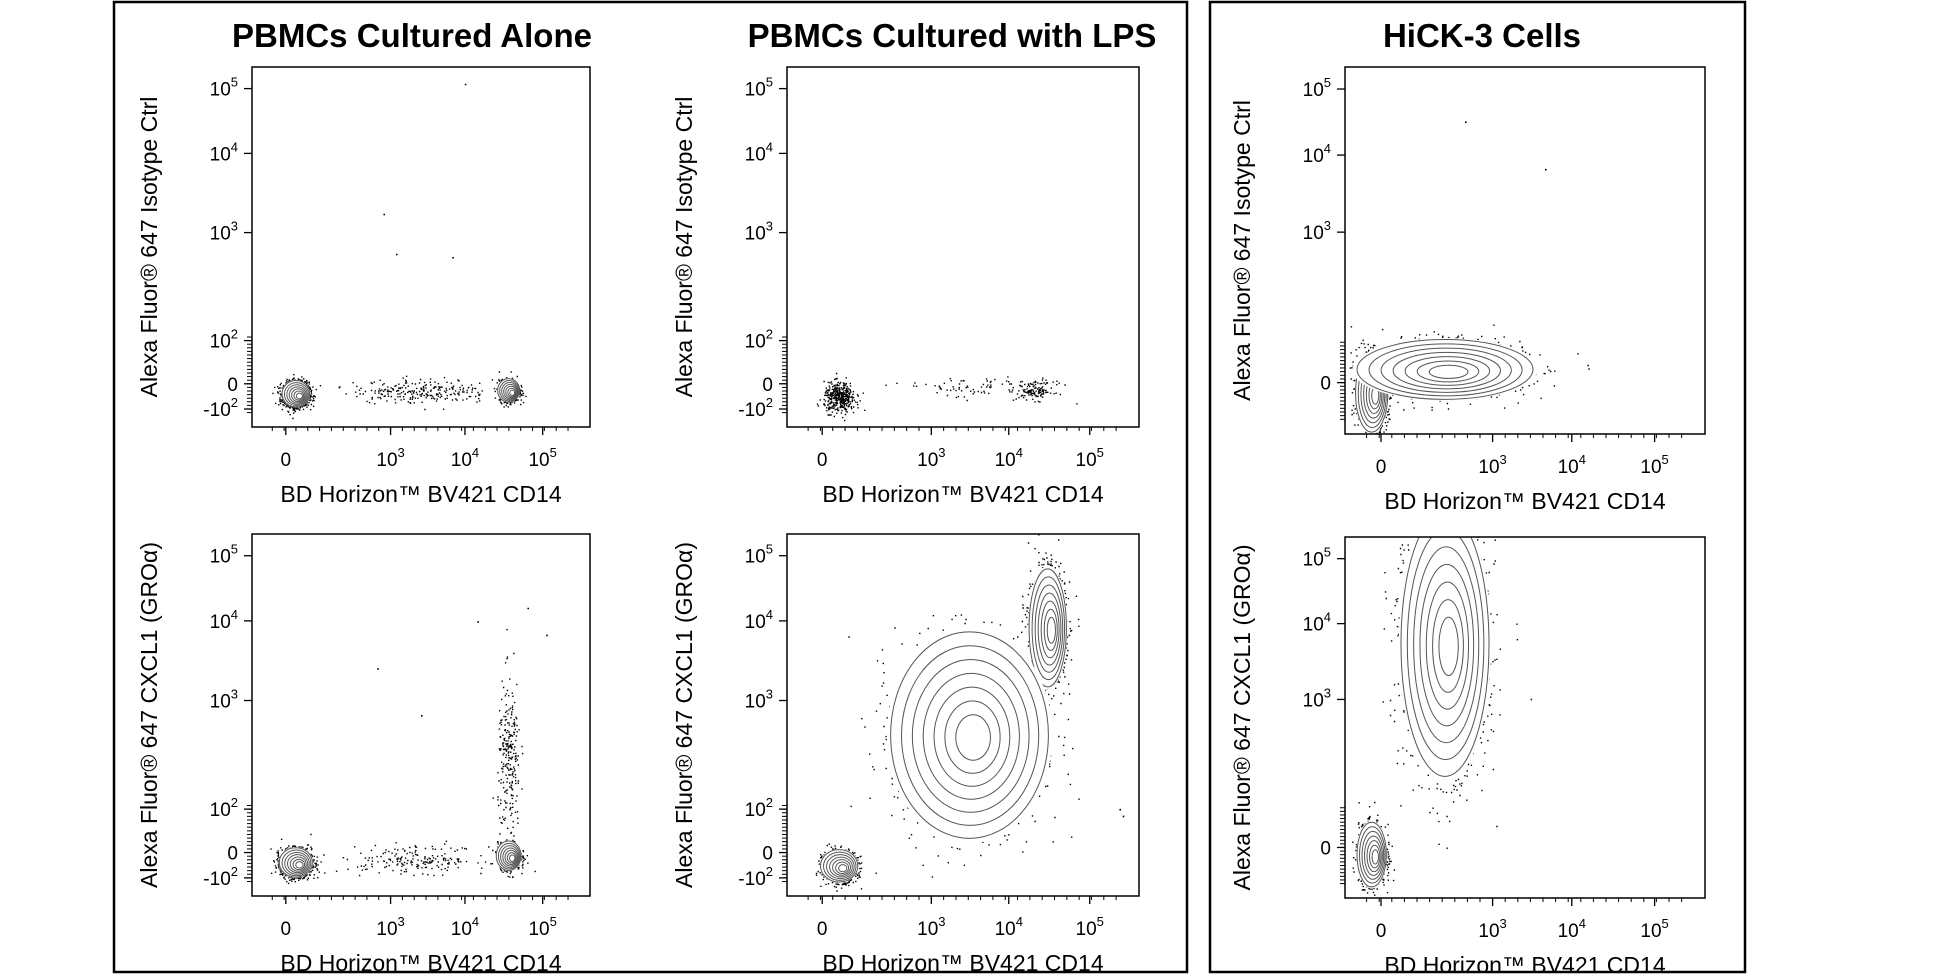  Describe the element at coordinates (1242, 718) in the screenshot. I see `y-axis-label: Alexa Fluor® 647 CXCL1 (GROα)` at that location.